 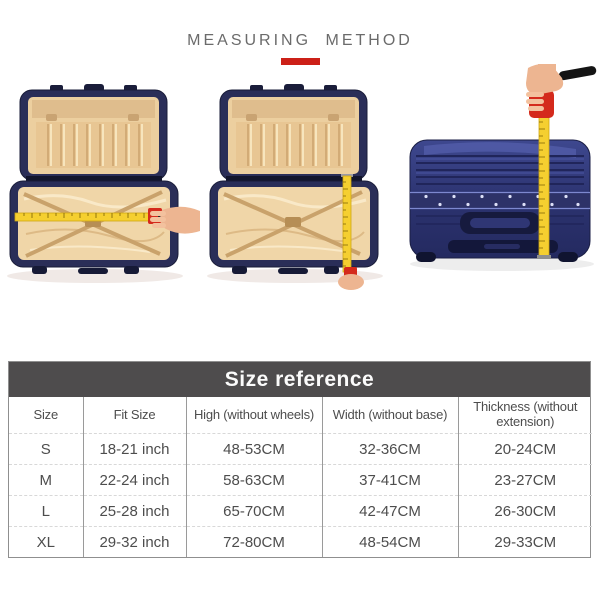 I want to click on measure-width-photo, so click(x=100, y=179).